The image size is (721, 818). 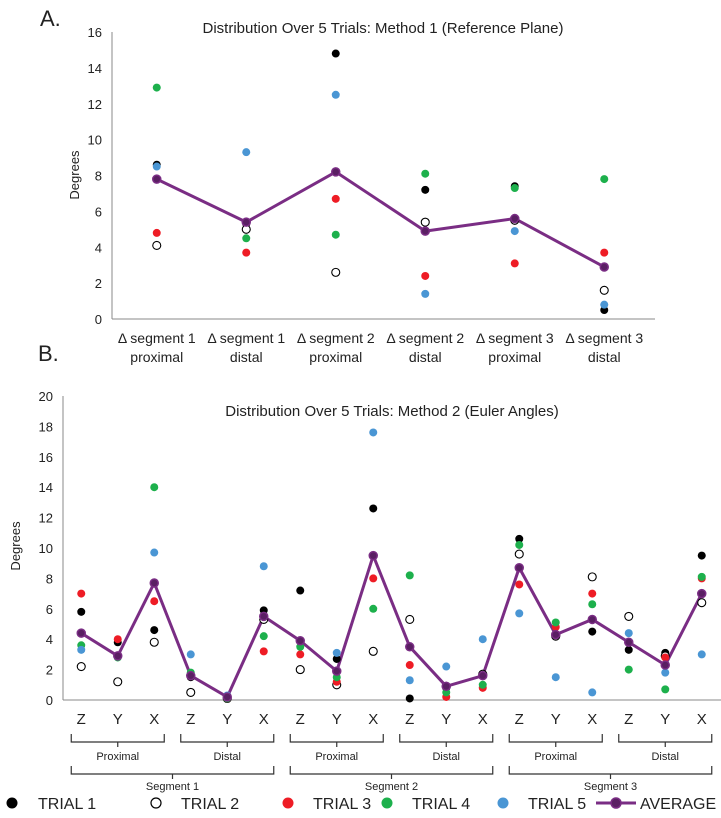 I want to click on b-y-tick-label: 12, so click(x=46, y=518).